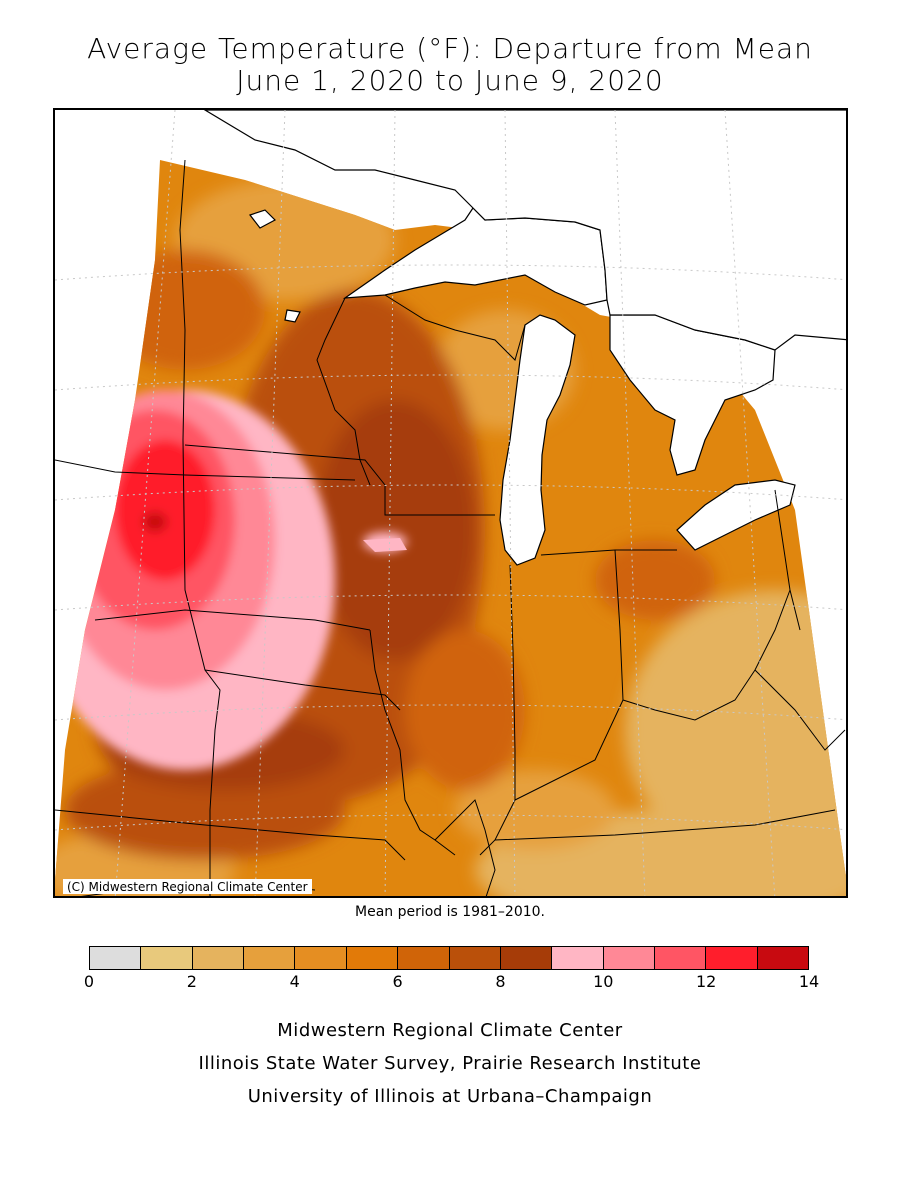 Image resolution: width=900 pixels, height=1200 pixels. What do you see at coordinates (603, 981) in the screenshot?
I see `legend-tick-label: 10` at bounding box center [603, 981].